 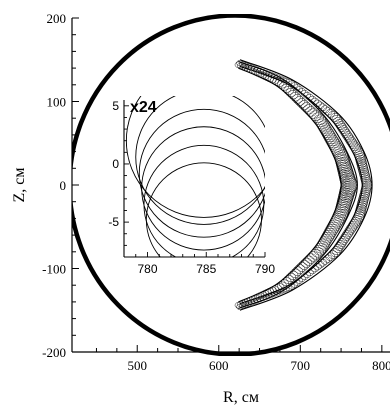 What do you see at coordinates (143, 107) in the screenshot?
I see `inset-title: x24` at bounding box center [143, 107].